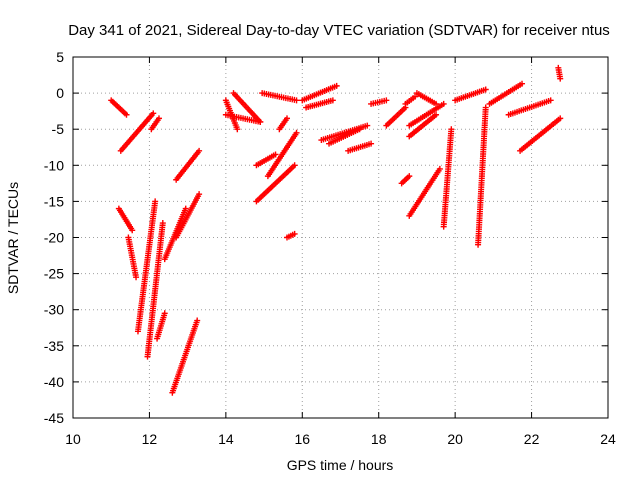 The width and height of the screenshot is (640, 480). I want to click on series-arc27, so click(379, 102).